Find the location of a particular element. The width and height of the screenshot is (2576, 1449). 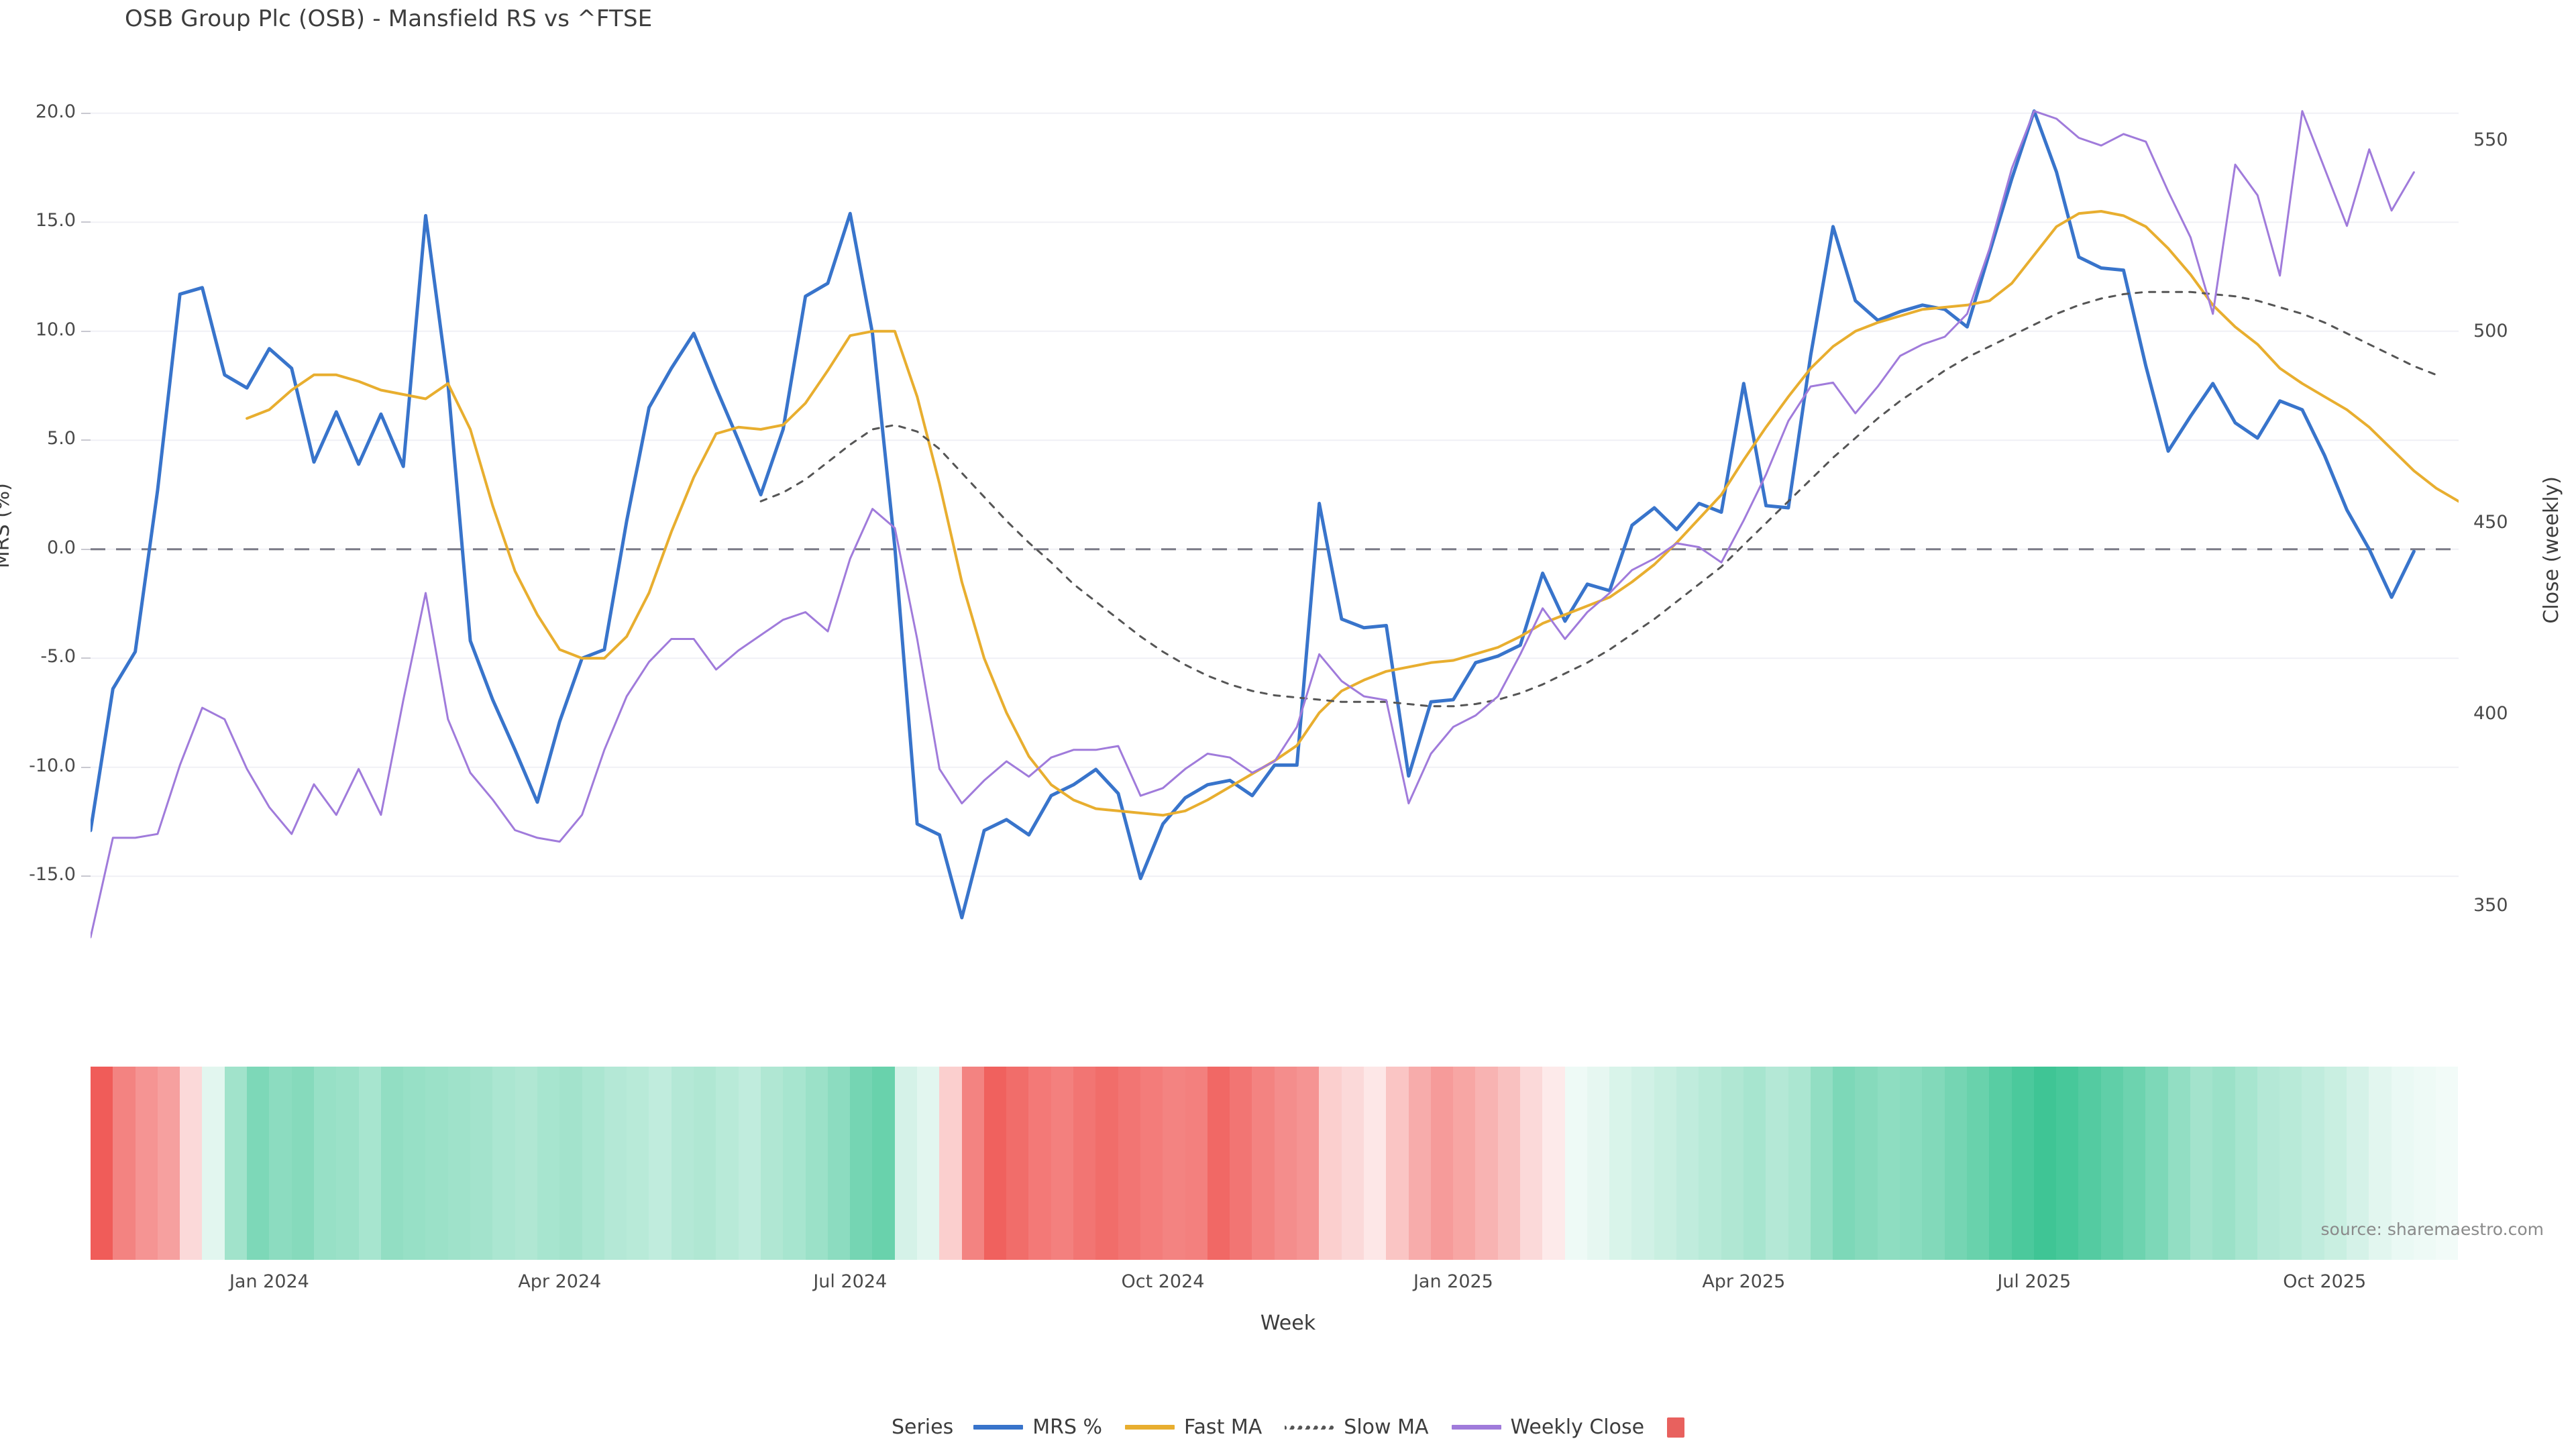

legend-title: Series is located at coordinates (922, 1427).